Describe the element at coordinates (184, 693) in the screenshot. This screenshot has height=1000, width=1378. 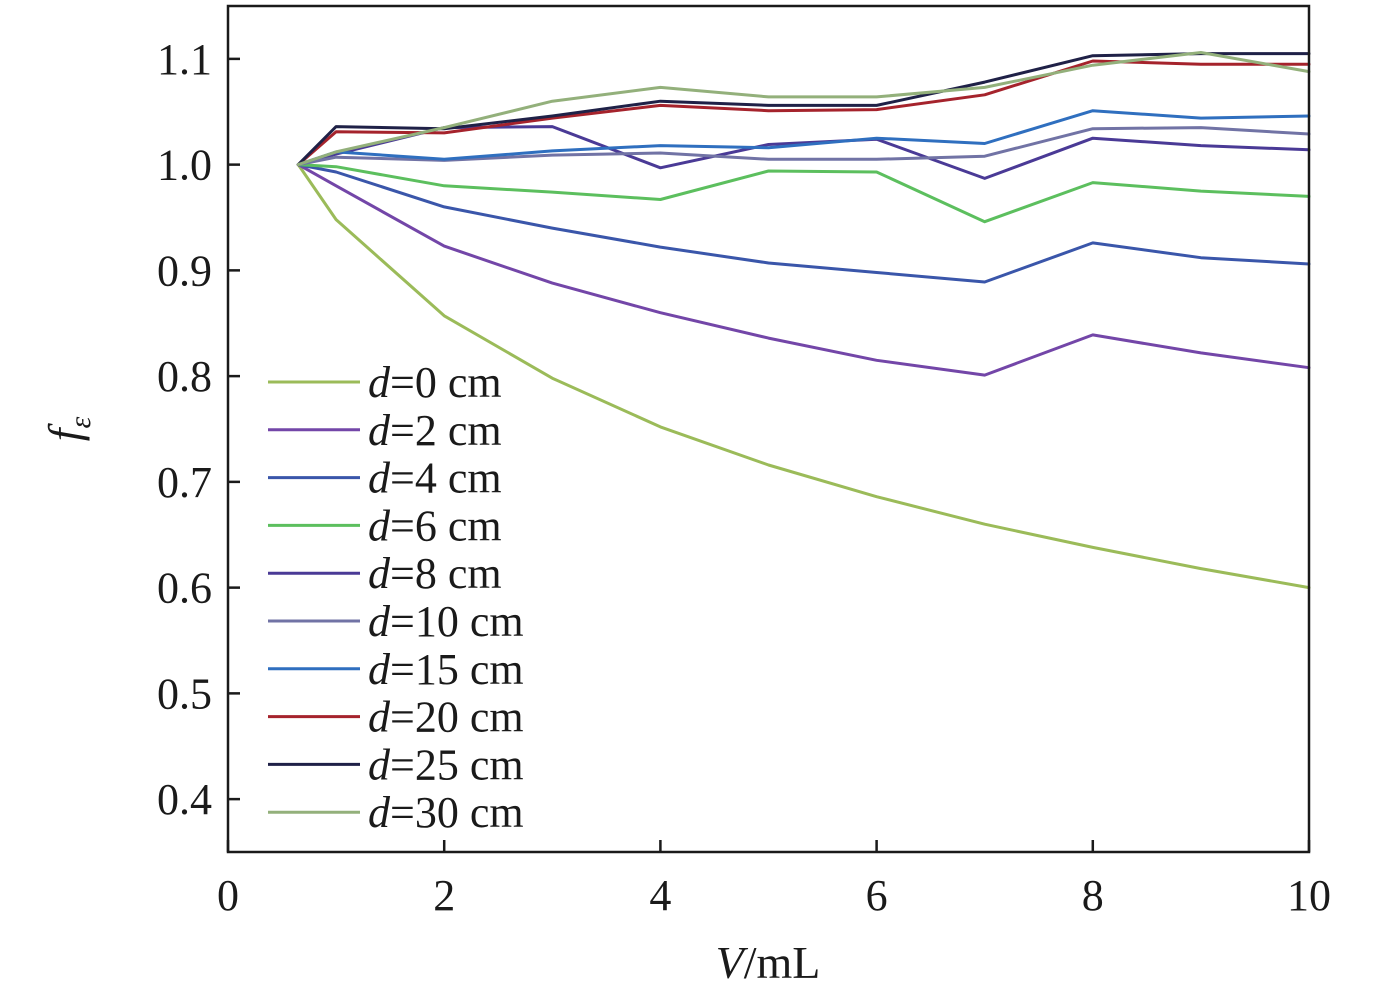
I see `y-tick-label: 0.5` at that location.